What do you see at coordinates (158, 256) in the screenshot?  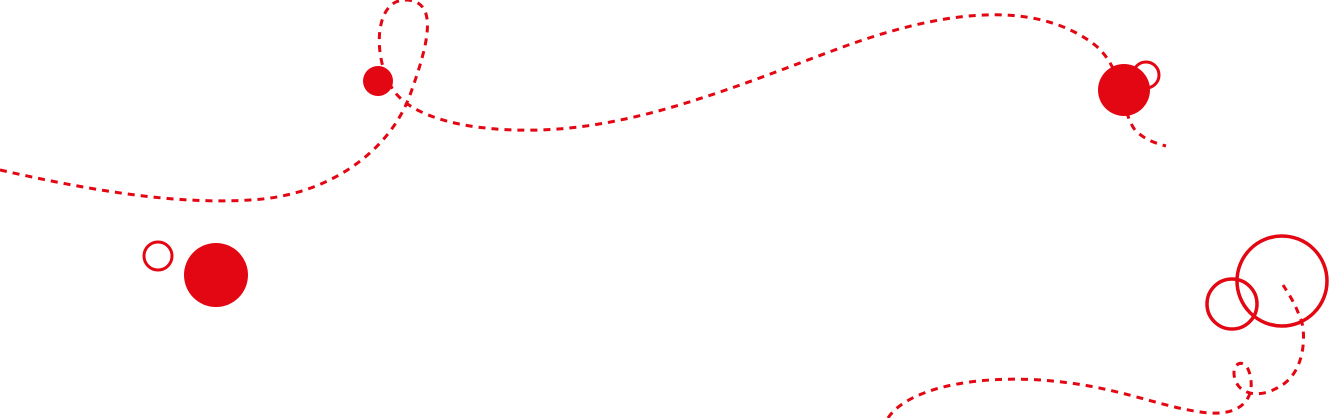 I see `outline-circle-left` at bounding box center [158, 256].